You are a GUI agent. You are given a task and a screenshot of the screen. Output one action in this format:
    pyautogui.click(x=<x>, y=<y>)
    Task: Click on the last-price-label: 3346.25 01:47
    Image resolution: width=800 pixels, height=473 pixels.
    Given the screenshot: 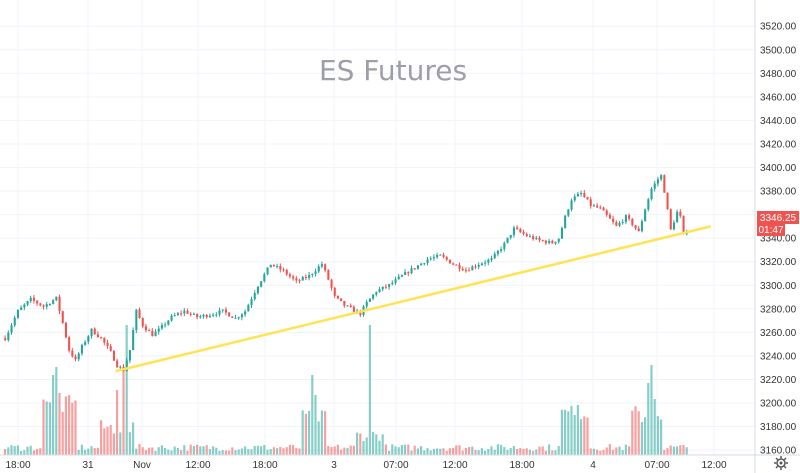 What is the action you would take?
    pyautogui.click(x=778, y=223)
    